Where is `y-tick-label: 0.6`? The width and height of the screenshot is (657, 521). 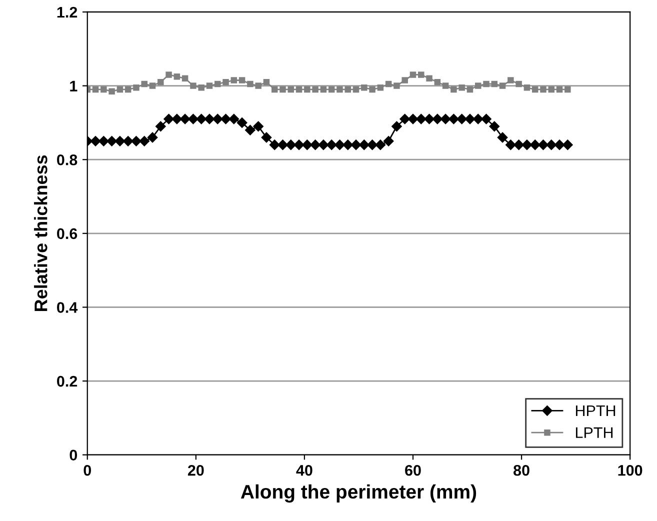
y-tick-label: 0.6 is located at coordinates (67, 234).